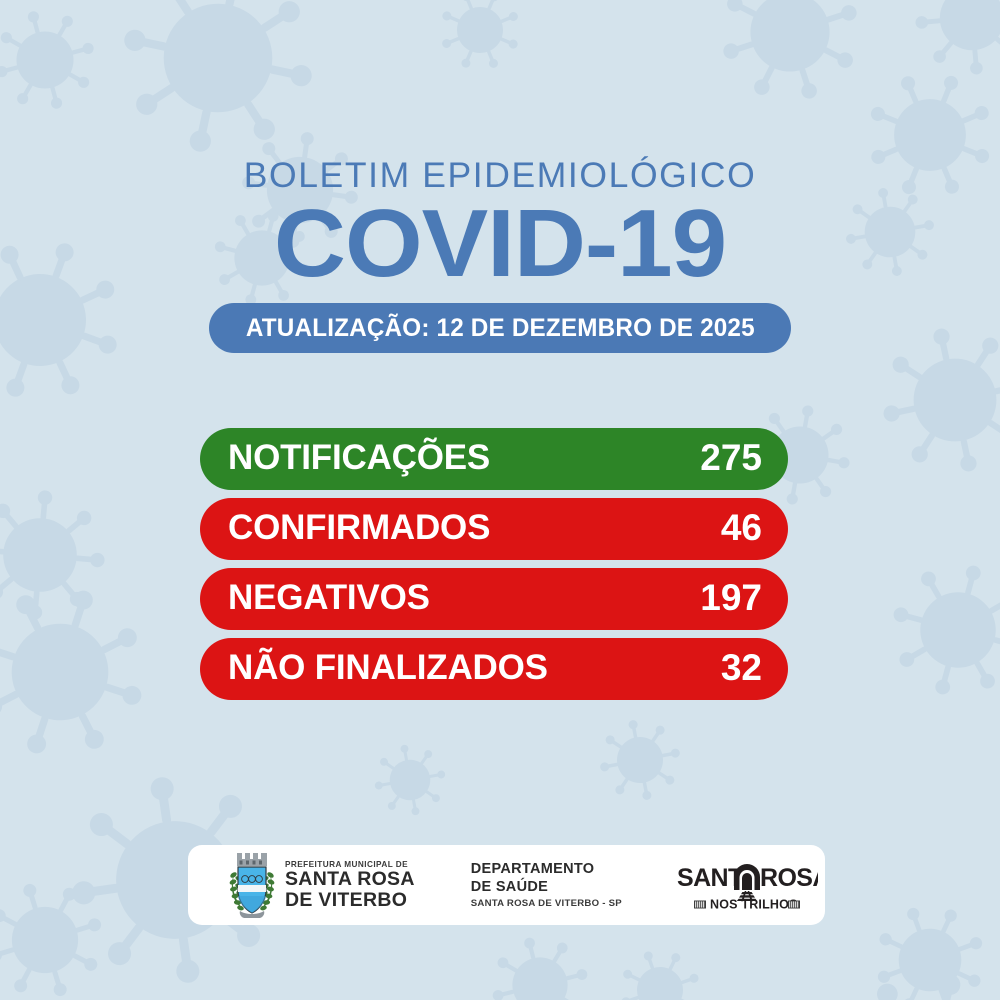 Image resolution: width=1000 pixels, height=1000 pixels. I want to click on stat-label: CONFIRMADOS, so click(359, 527).